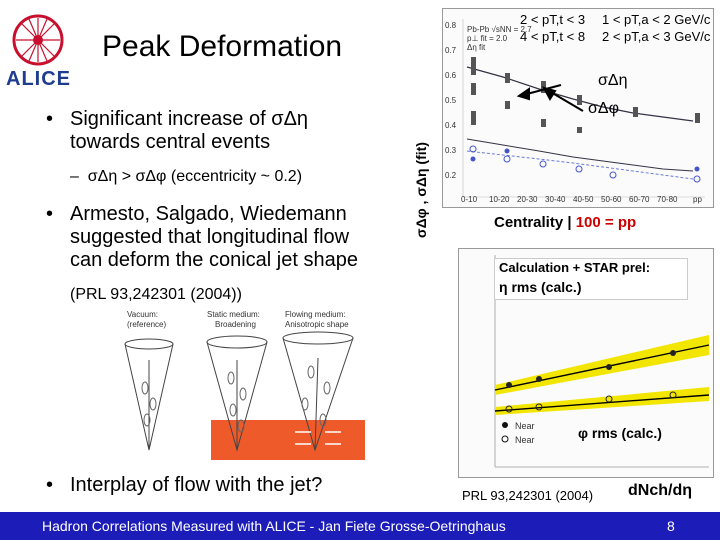 The image size is (720, 540). I want to click on bullet-1-line1: Significant increase of σΔη, so click(189, 119).